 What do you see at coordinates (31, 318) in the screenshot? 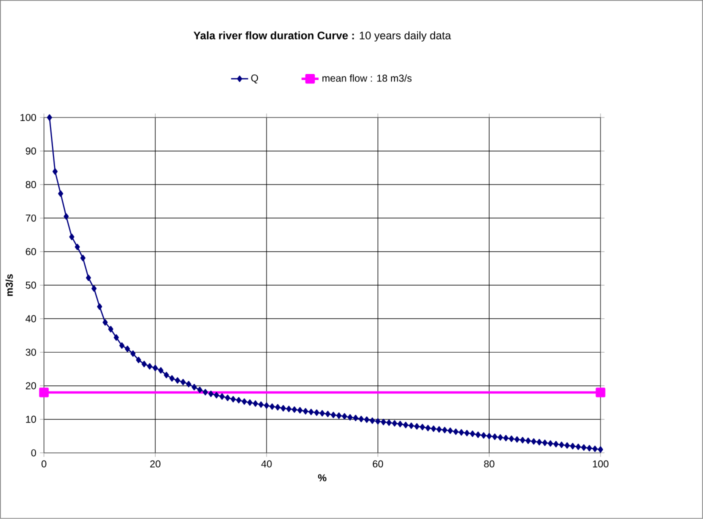
I see `y-tick-label: 40` at bounding box center [31, 318].